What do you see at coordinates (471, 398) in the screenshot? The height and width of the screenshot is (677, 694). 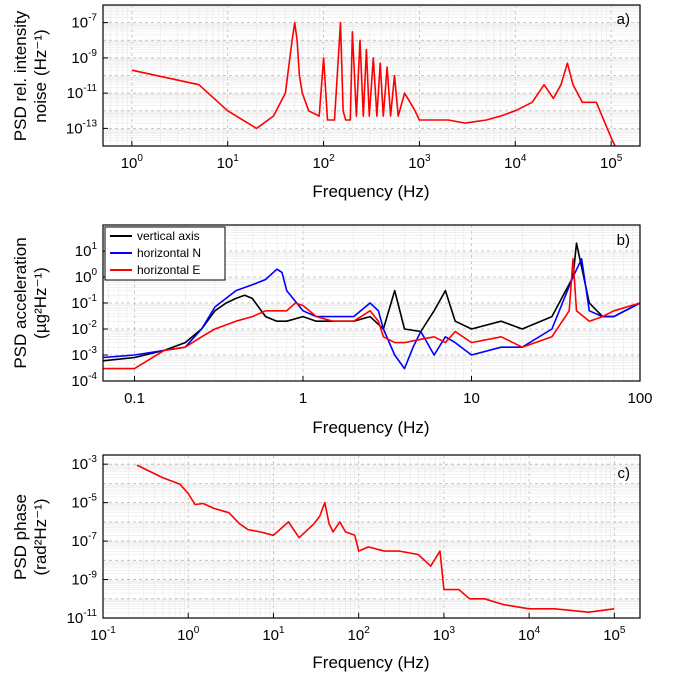 I see `x-tick-label: 10` at bounding box center [471, 398].